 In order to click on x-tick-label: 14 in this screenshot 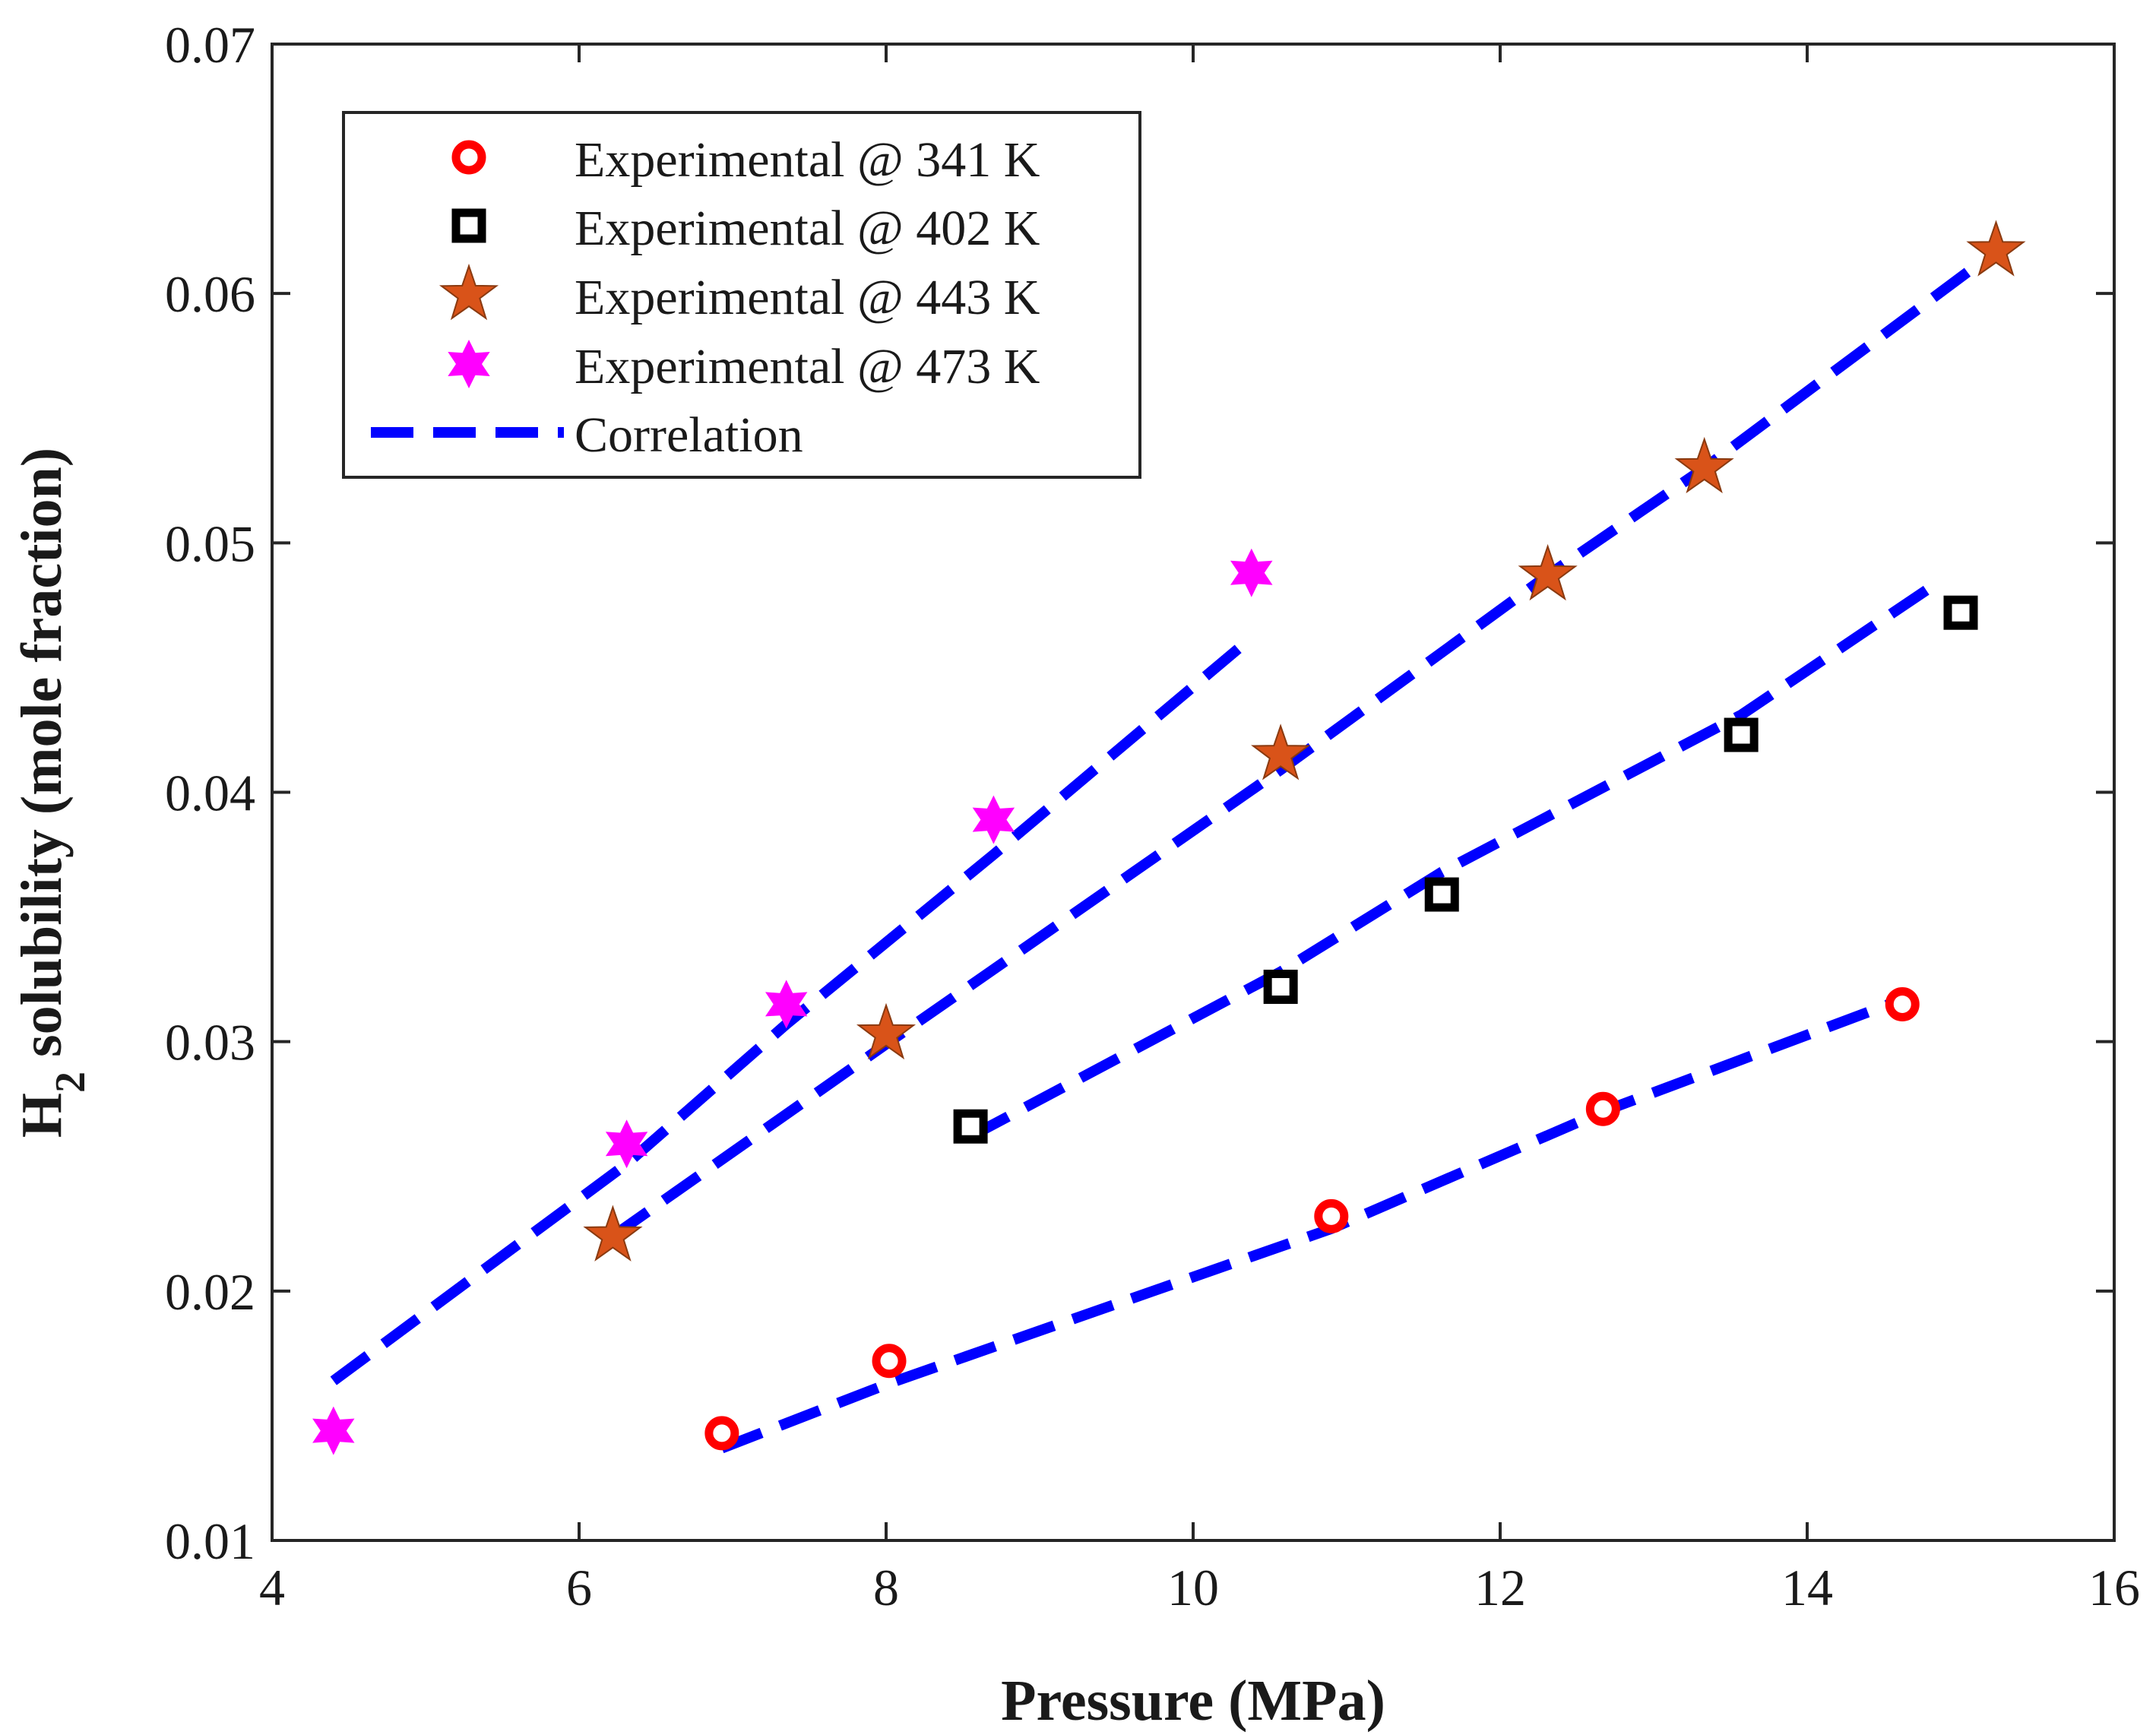, I will do `click(1807, 1588)`.